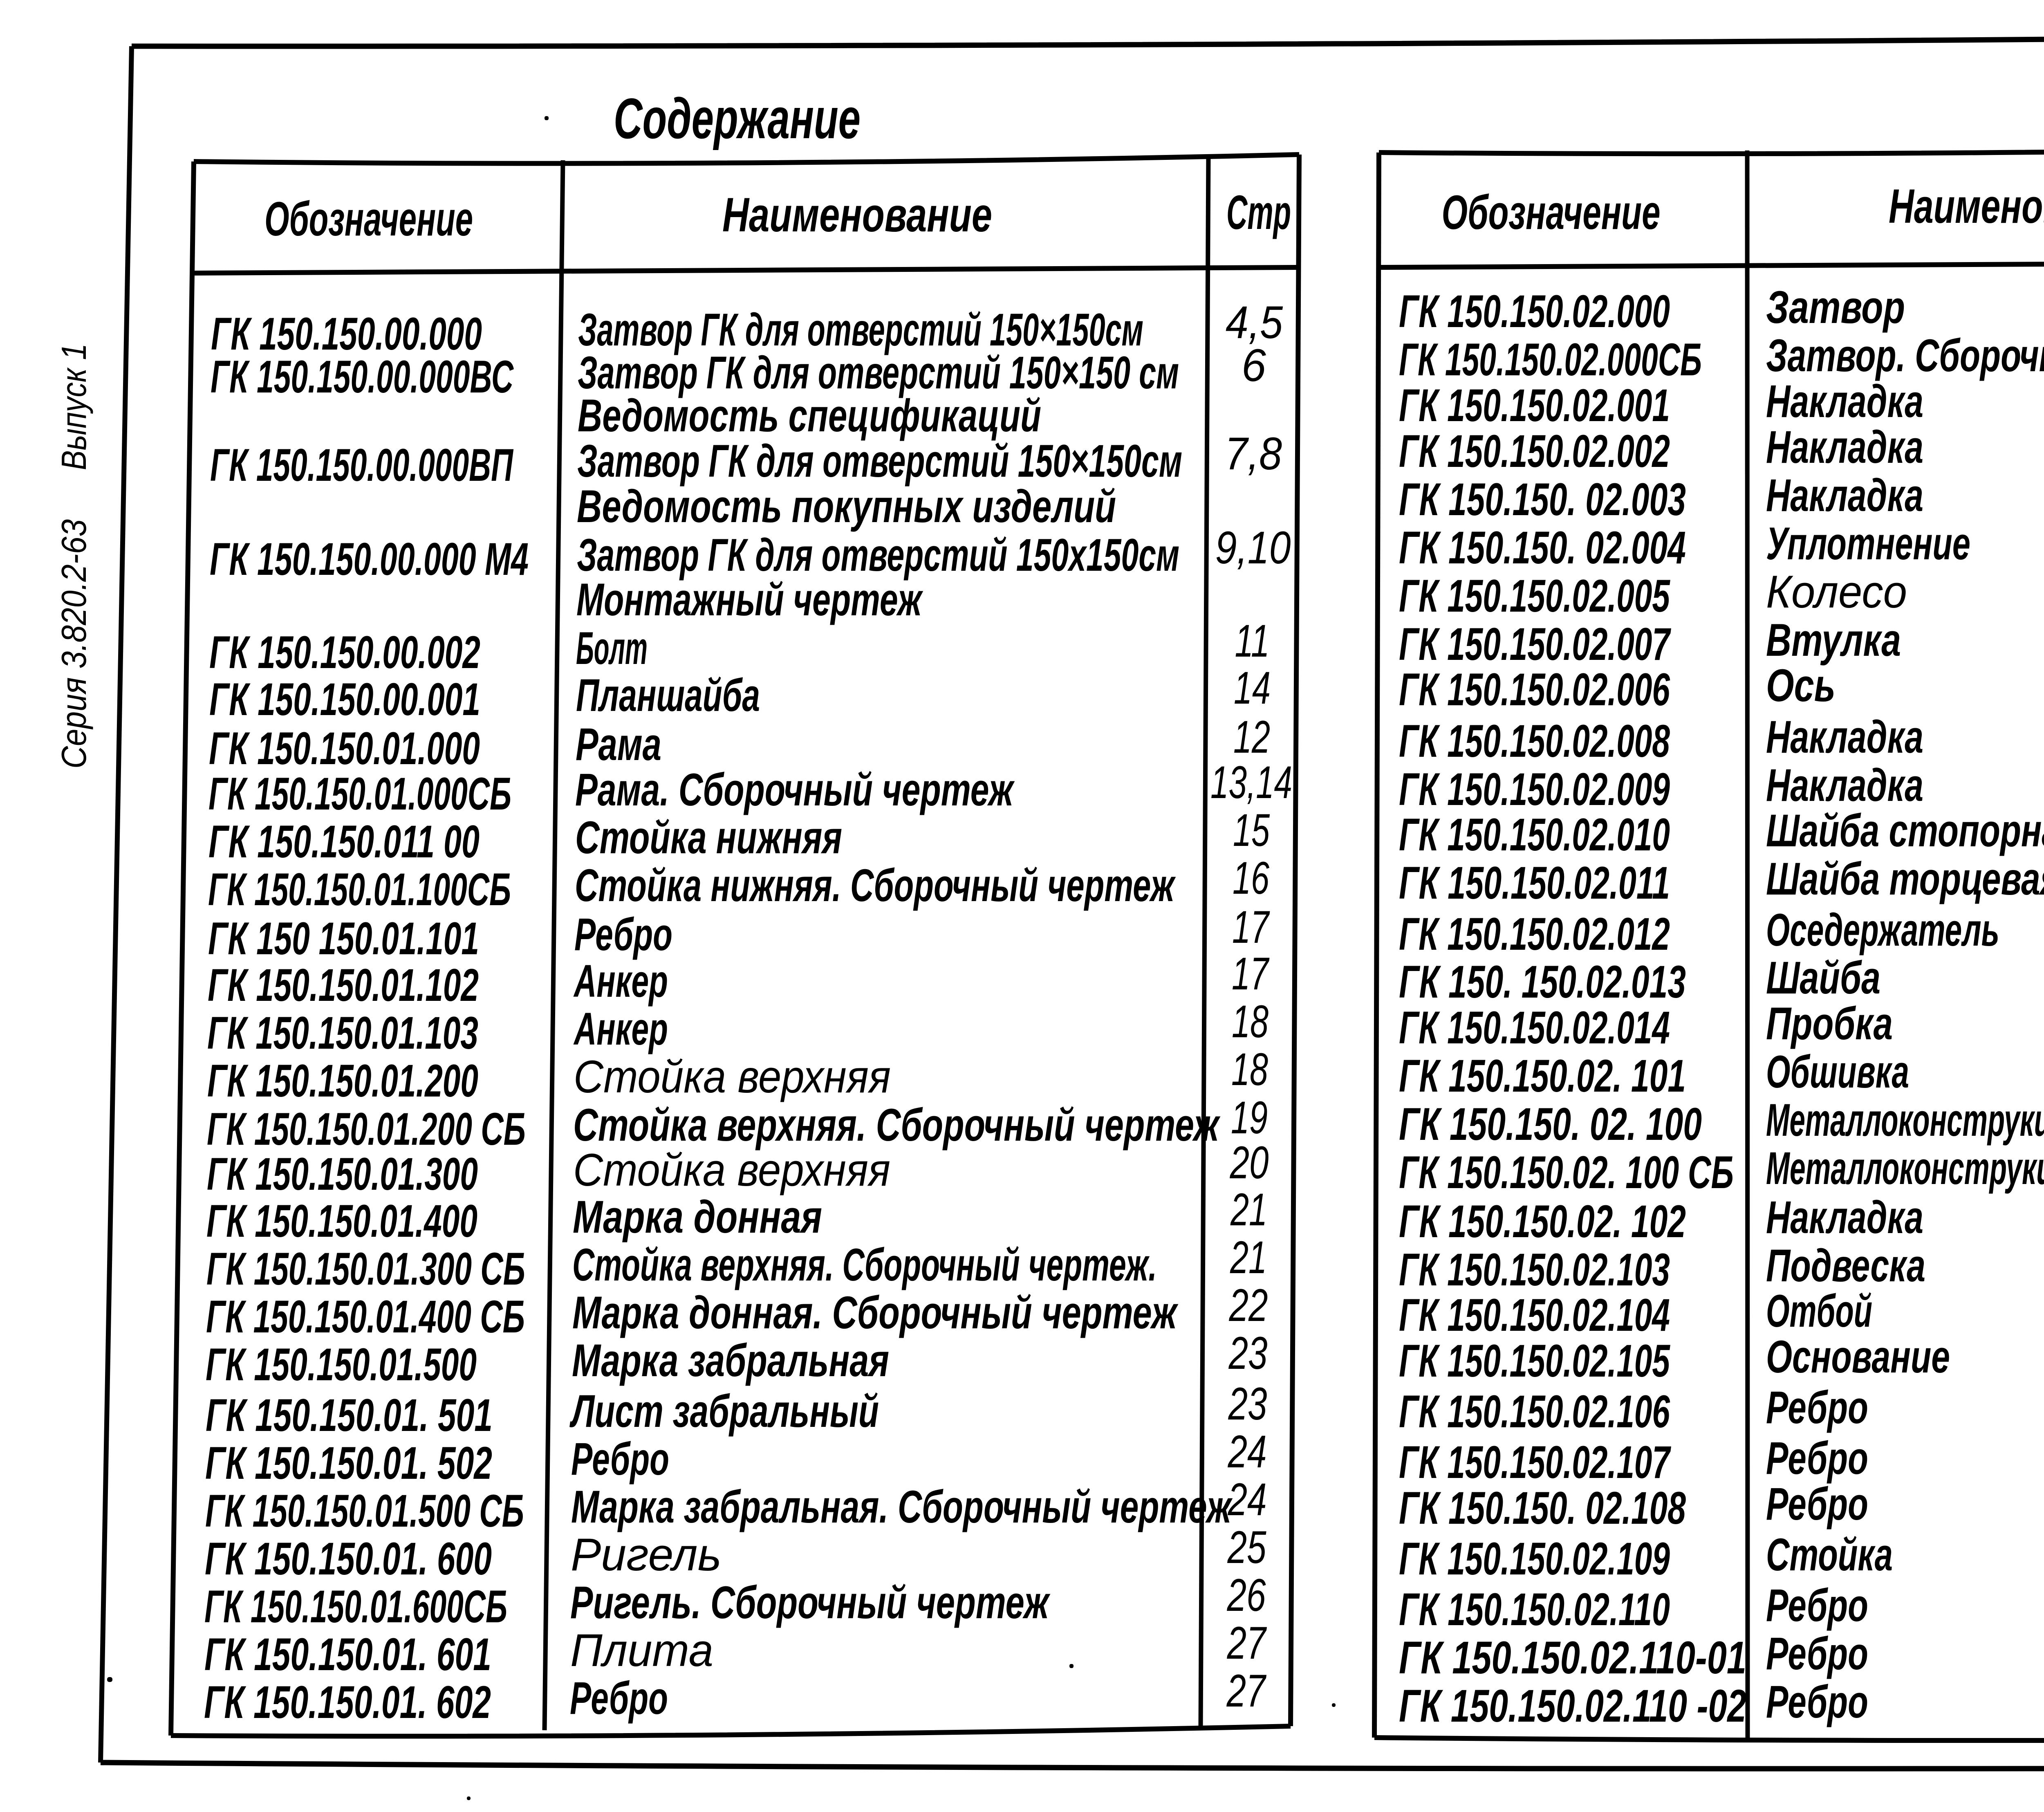  I want to click on svg-text: ГК 150.150.01.500, so click(341, 1364).